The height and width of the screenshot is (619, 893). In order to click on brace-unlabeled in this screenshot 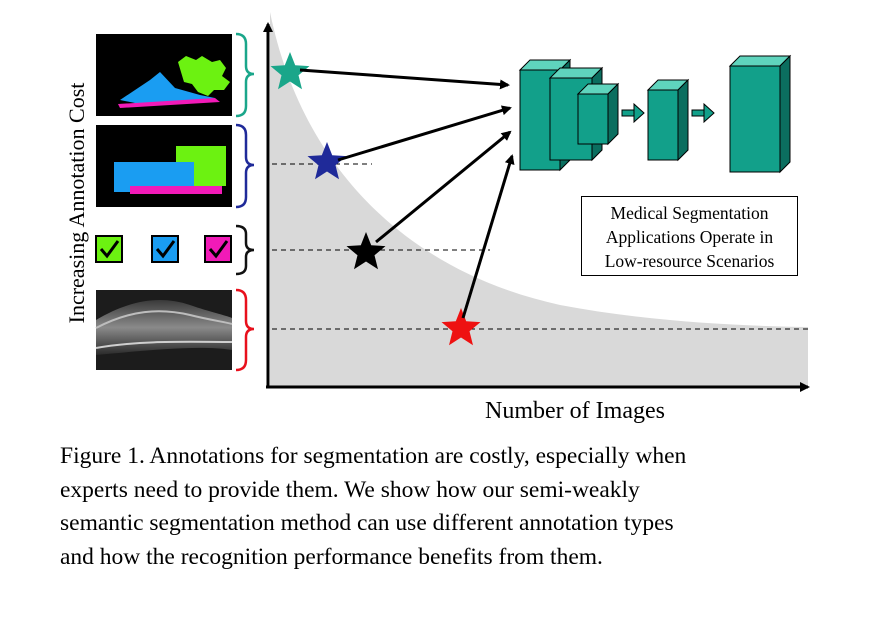, I will do `click(245, 330)`.